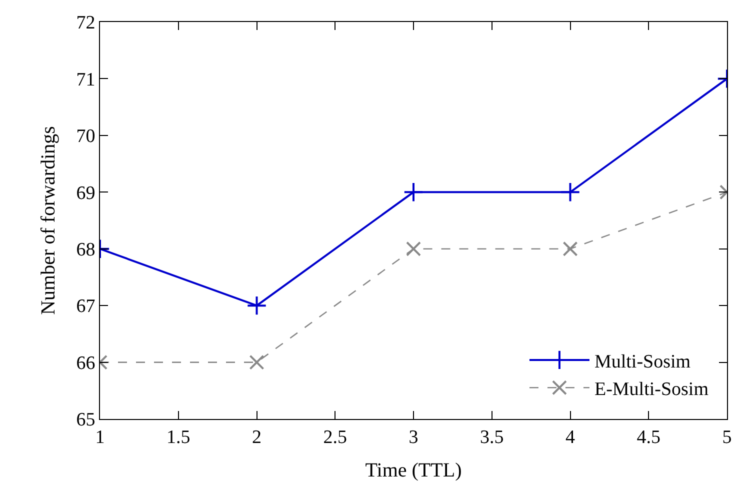  I want to click on y-tick-label: 71, so click(86, 79).